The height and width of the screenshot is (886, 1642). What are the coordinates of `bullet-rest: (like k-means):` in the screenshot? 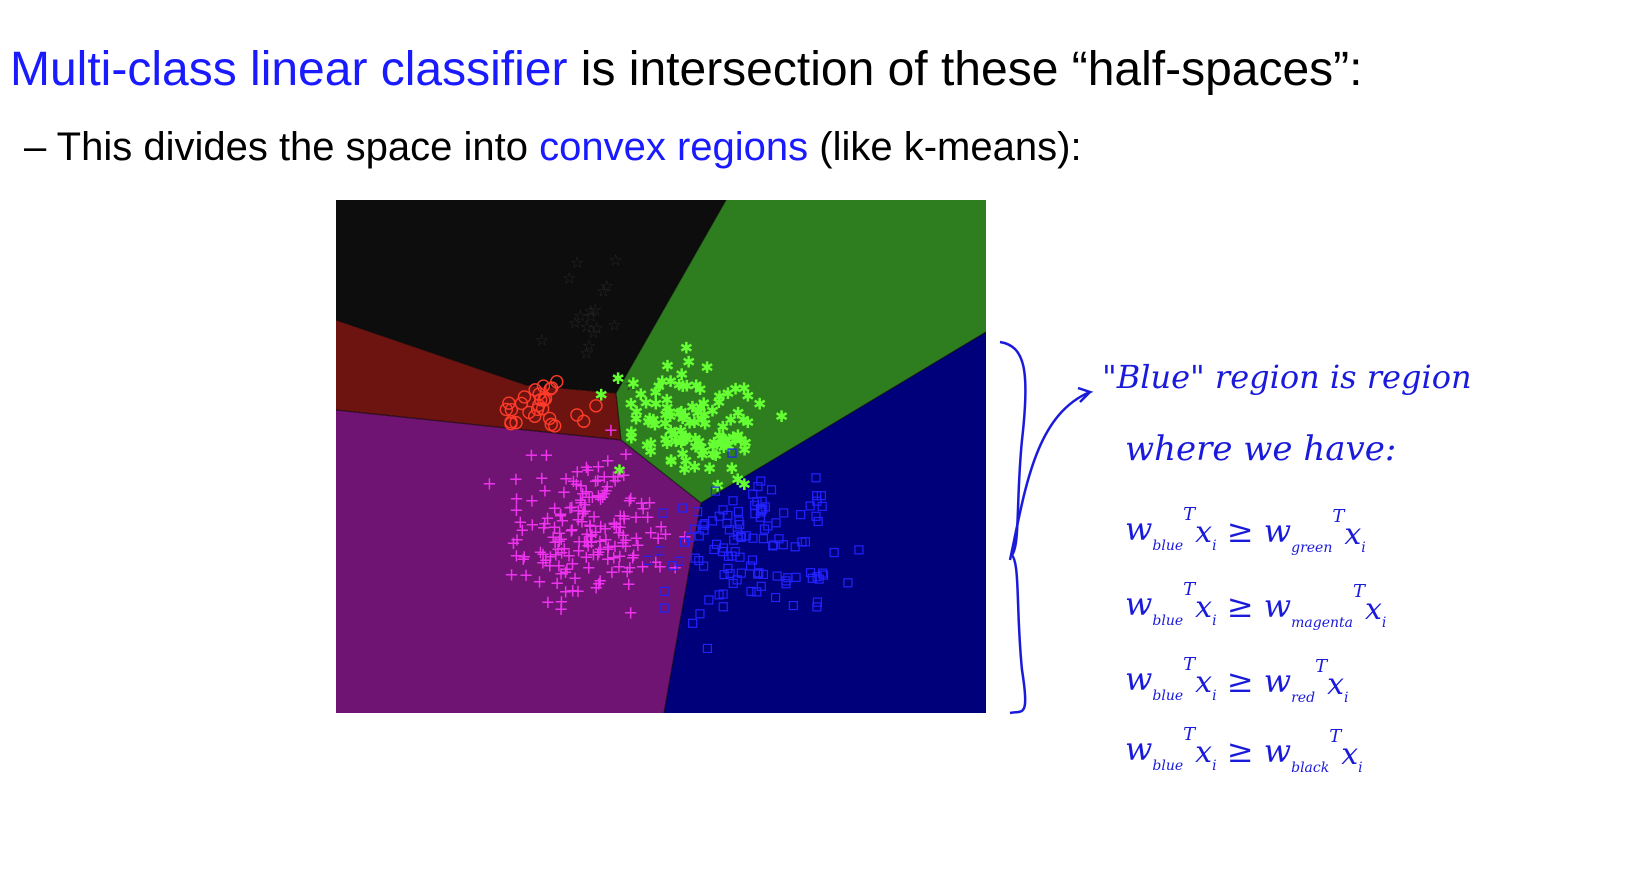 It's located at (945, 147).